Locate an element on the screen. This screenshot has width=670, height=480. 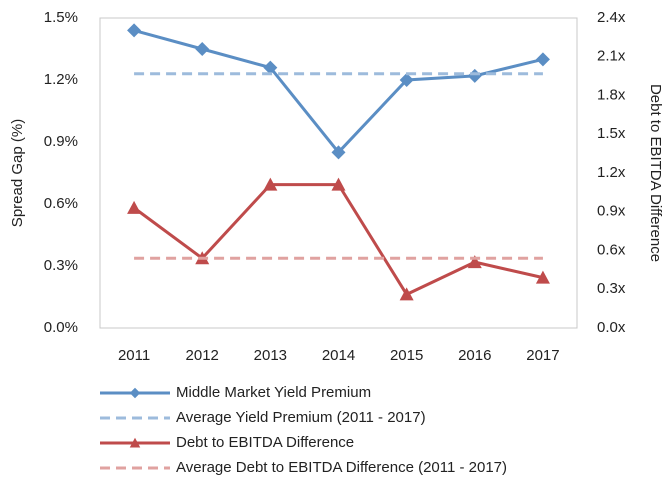
x-tick-label: 2013 is located at coordinates (270, 355).